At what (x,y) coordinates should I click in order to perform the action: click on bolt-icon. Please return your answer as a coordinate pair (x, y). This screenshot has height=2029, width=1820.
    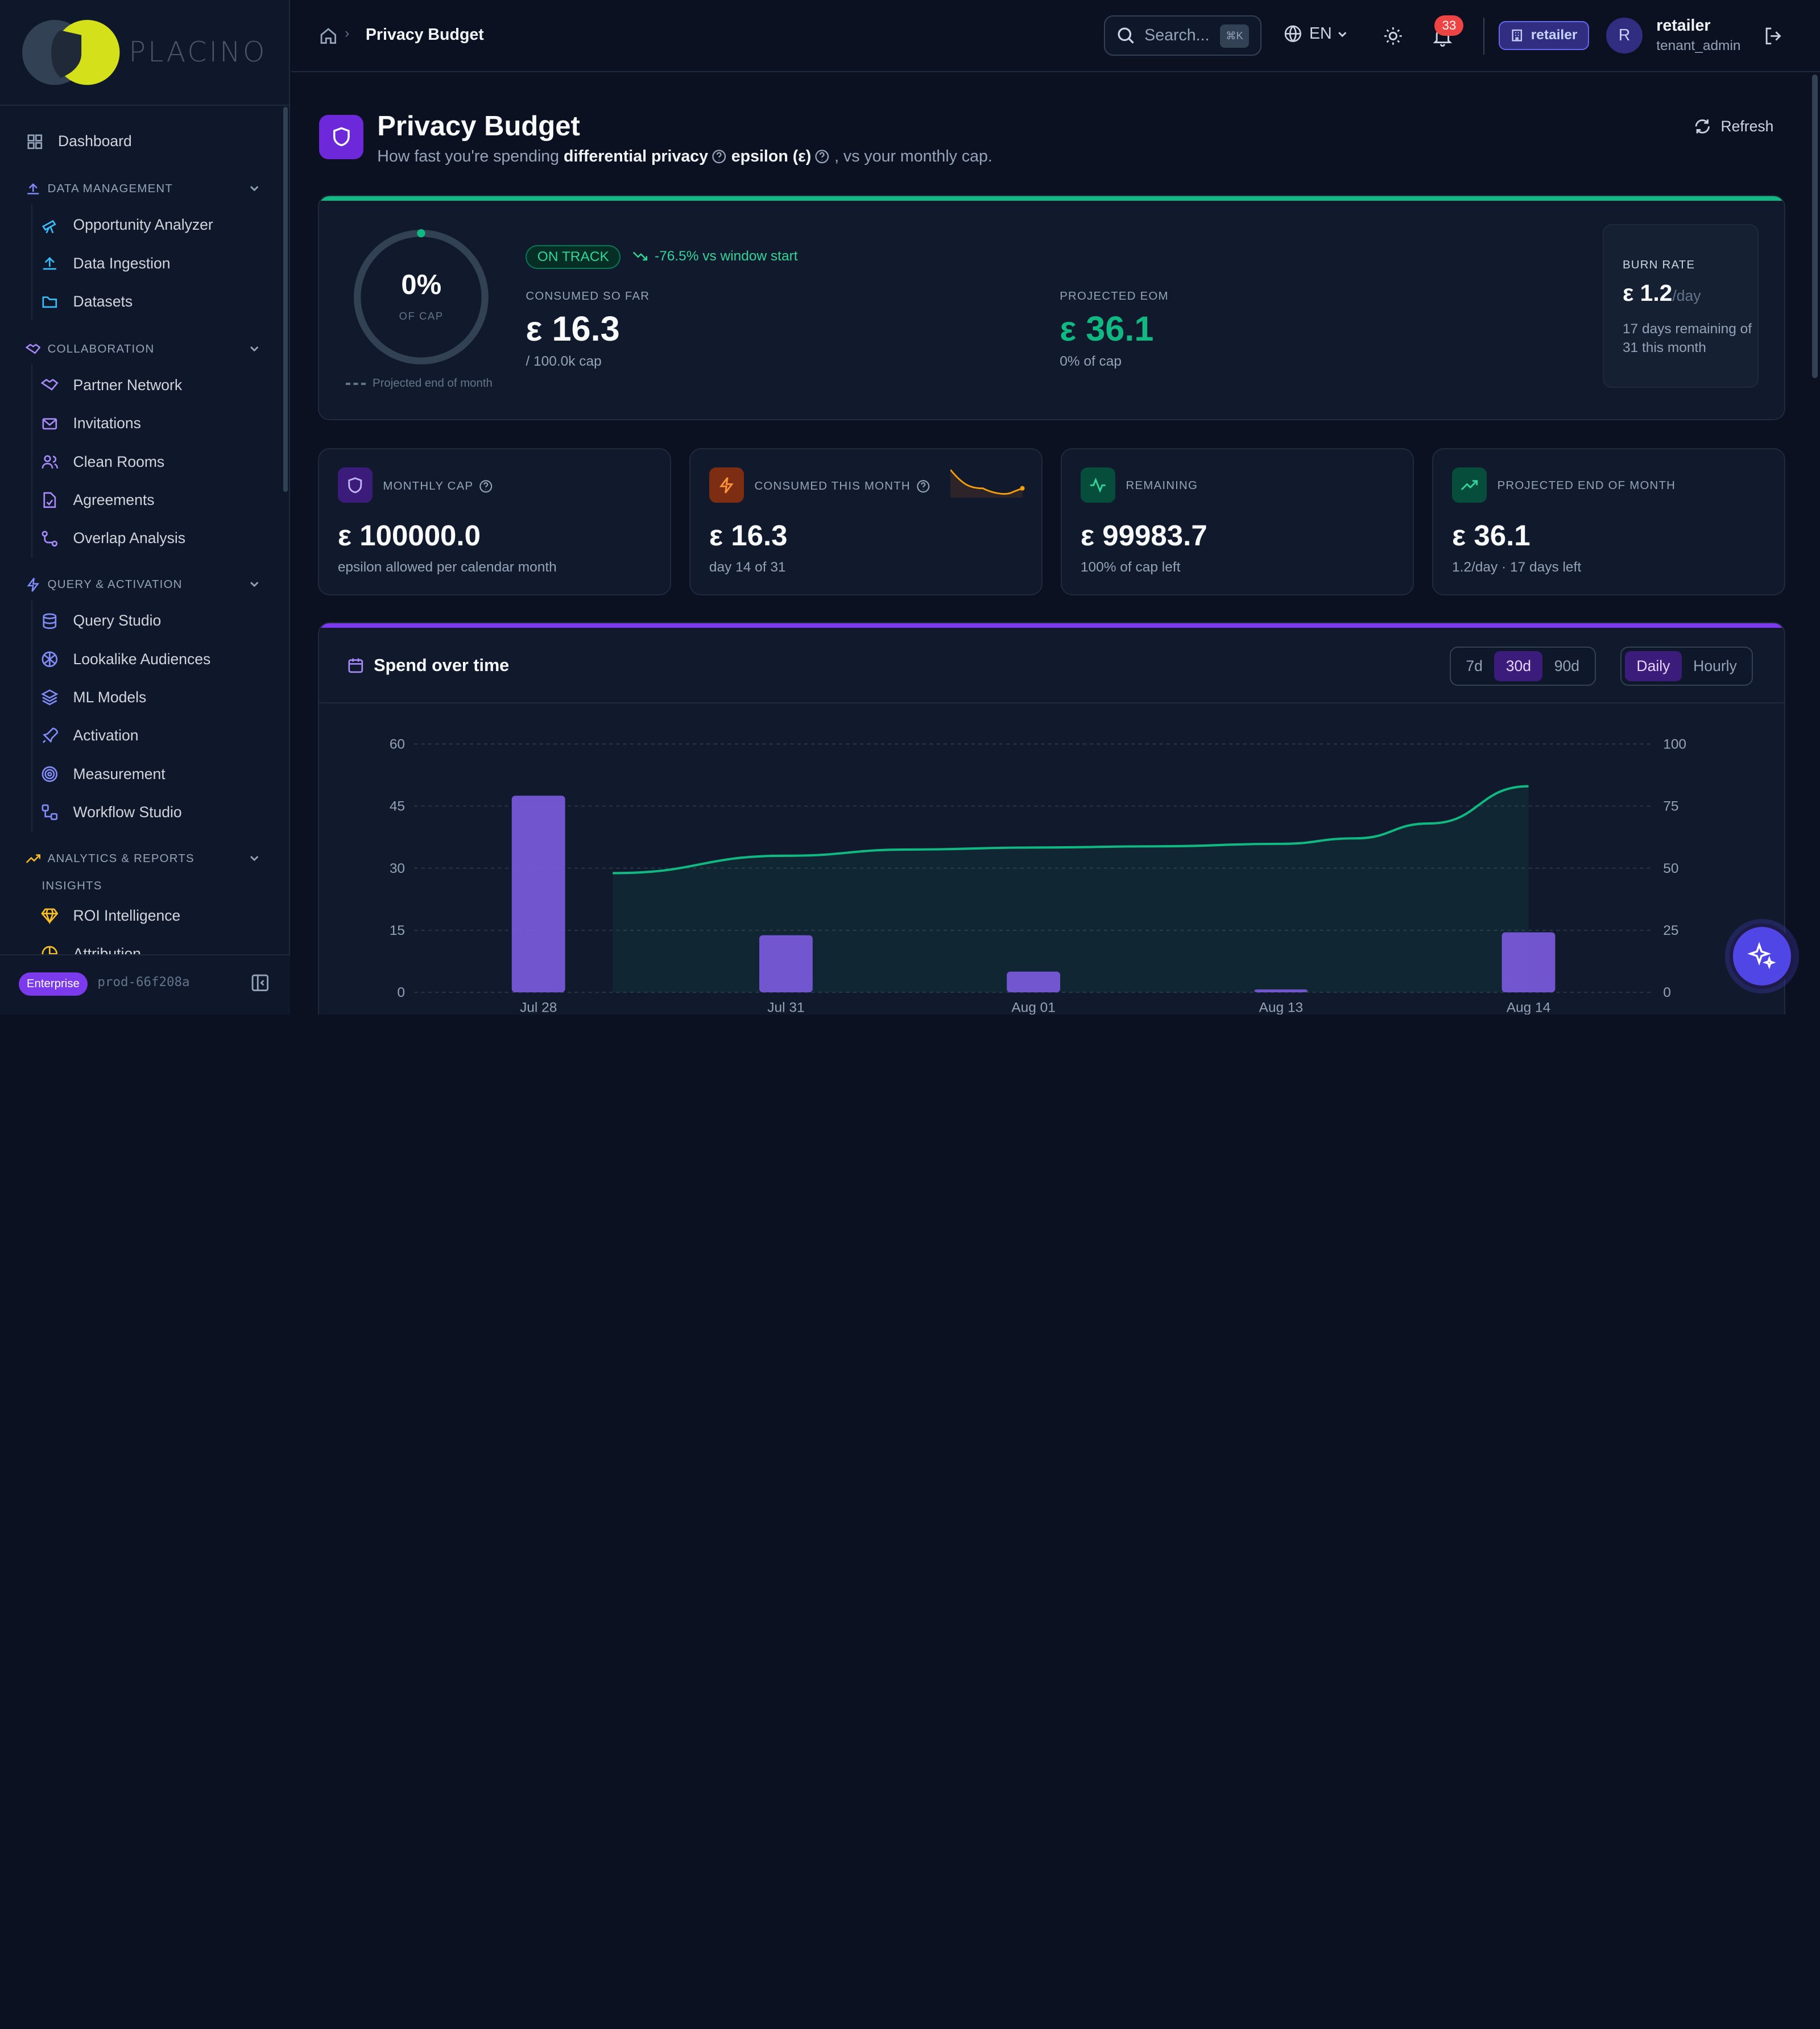
    Looking at the image, I should click on (34, 585).